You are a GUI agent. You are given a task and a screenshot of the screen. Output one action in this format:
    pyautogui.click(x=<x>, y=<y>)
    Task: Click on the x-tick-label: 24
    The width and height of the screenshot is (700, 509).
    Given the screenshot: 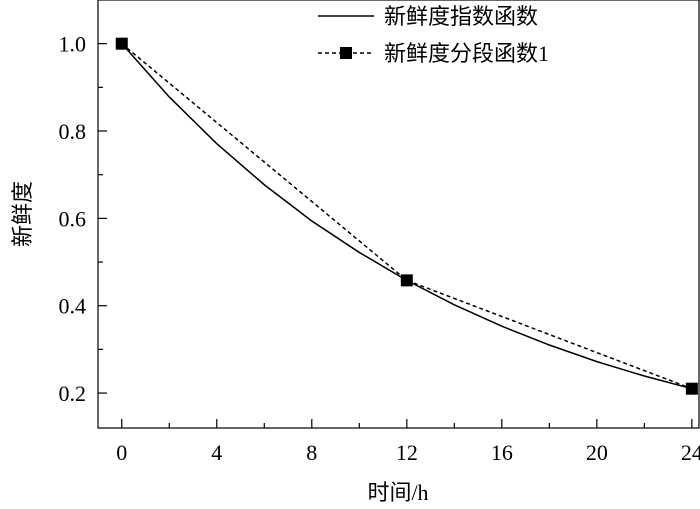 What is the action you would take?
    pyautogui.click(x=690, y=452)
    